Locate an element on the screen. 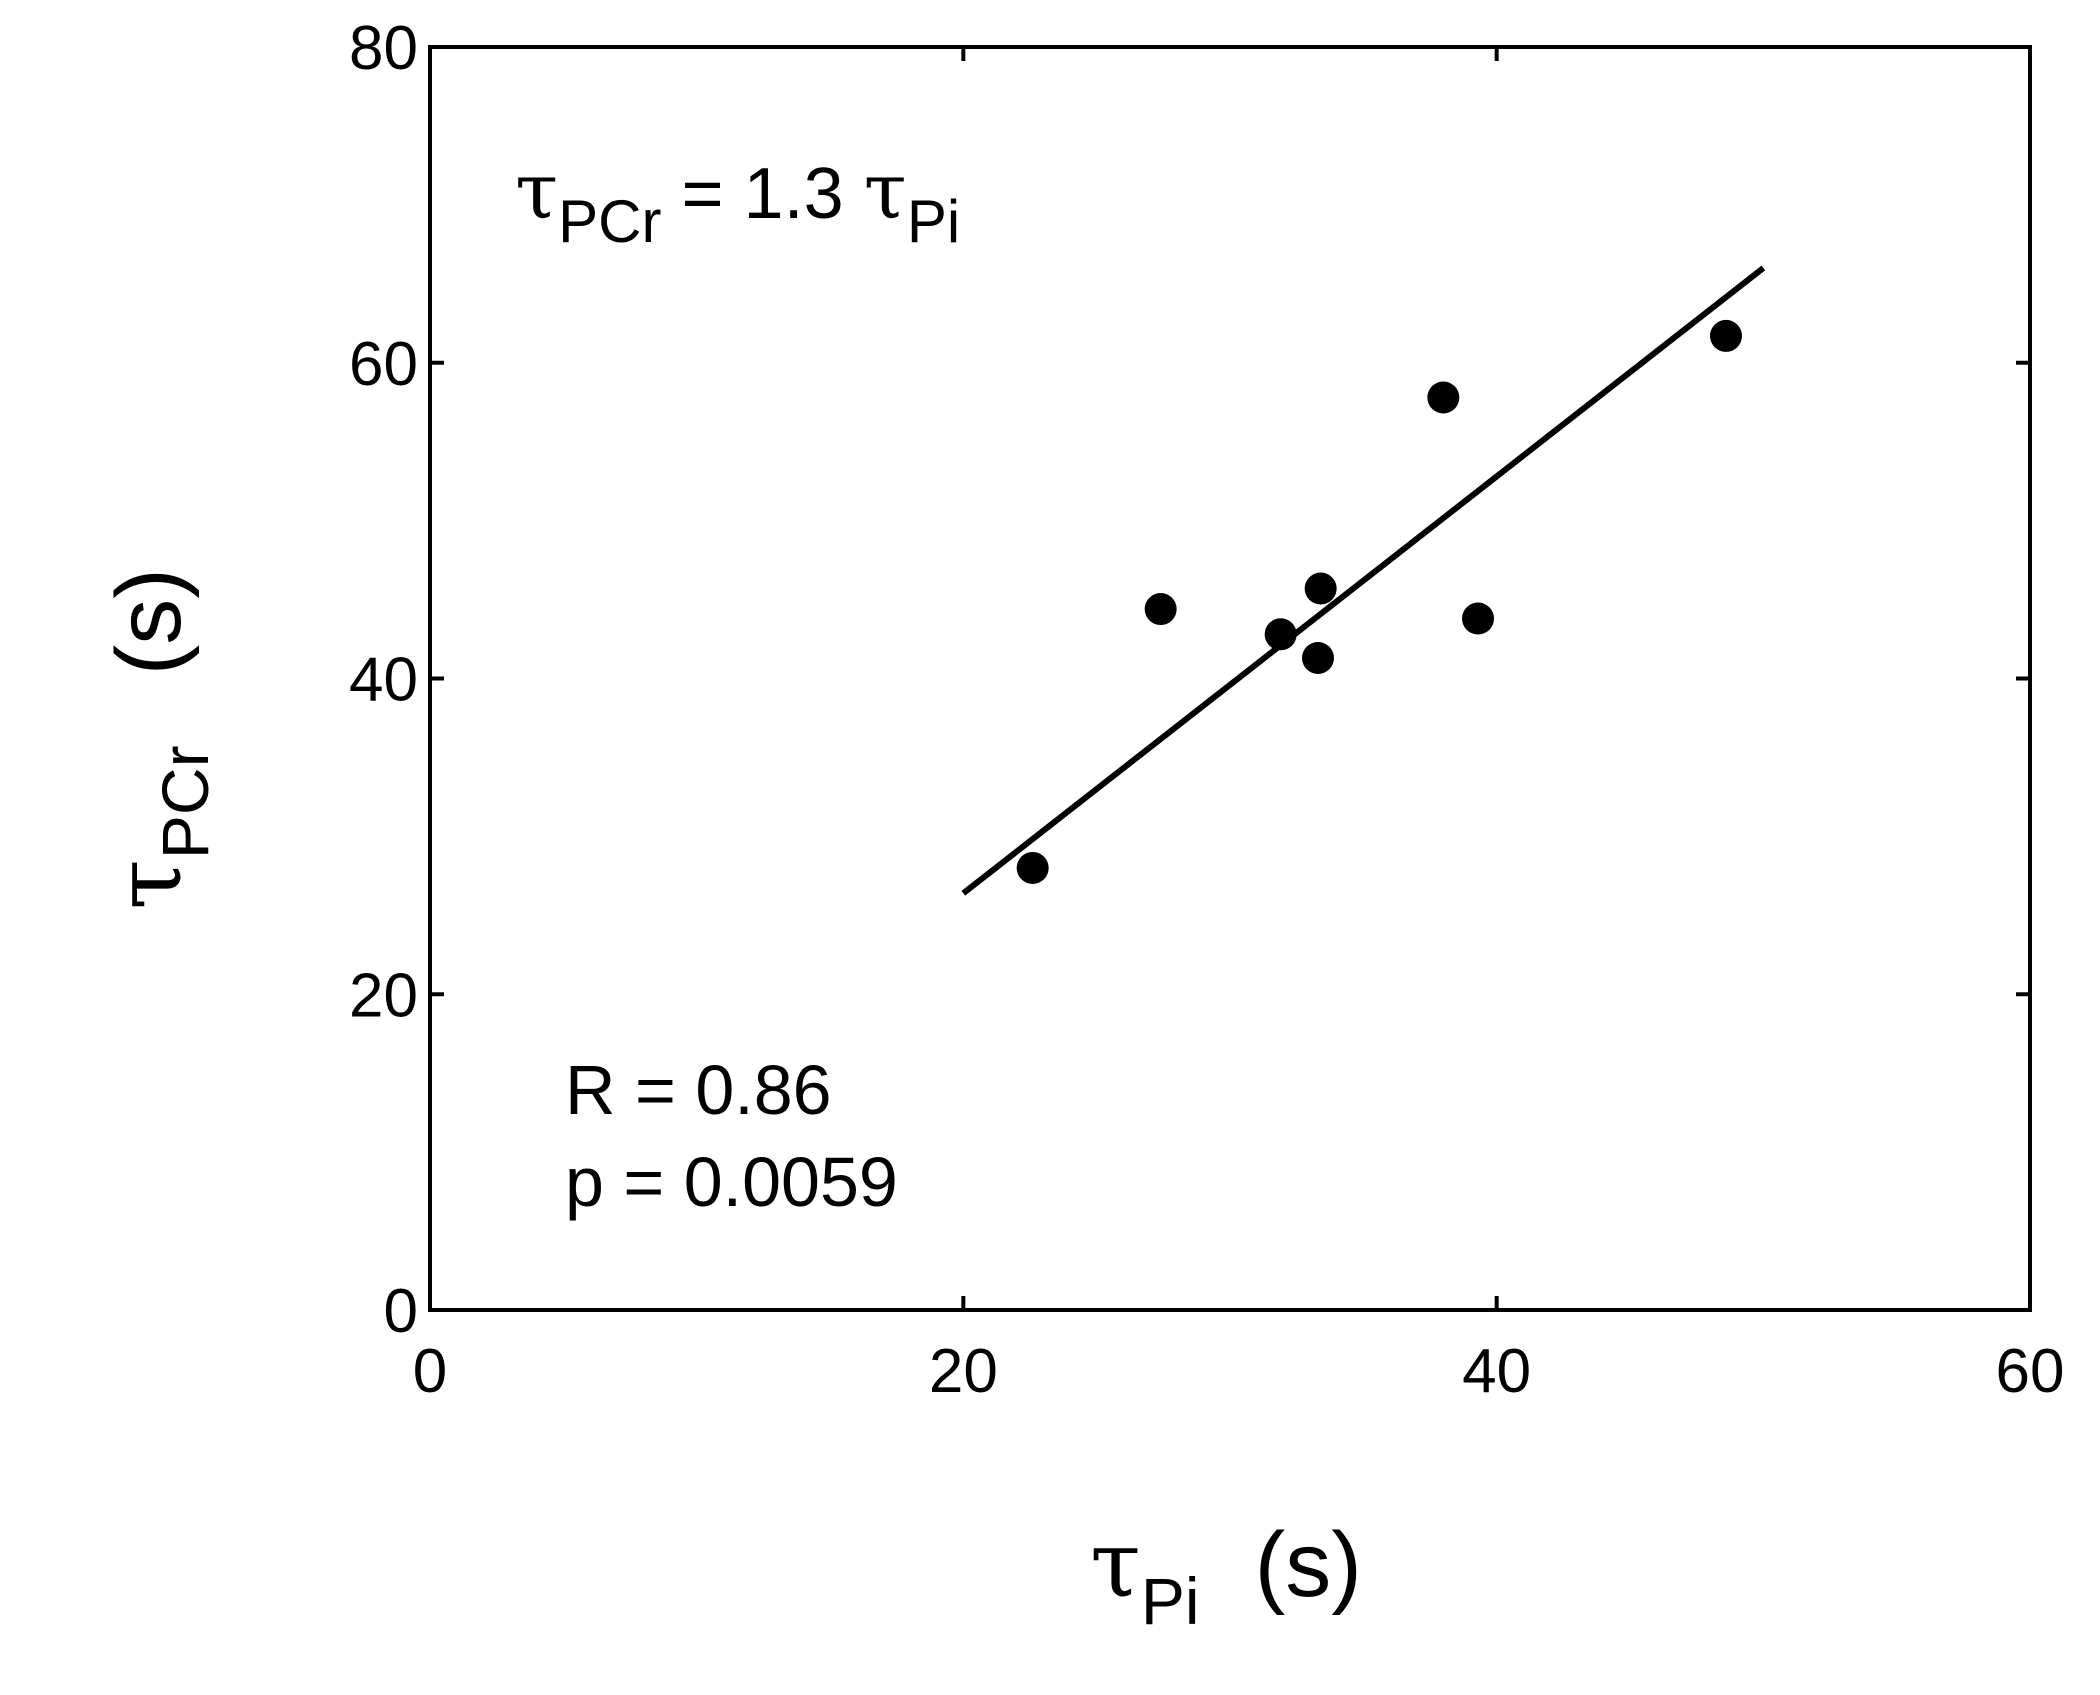 The height and width of the screenshot is (1695, 2100). equation-lhs-subscript: PCr is located at coordinates (609, 221).